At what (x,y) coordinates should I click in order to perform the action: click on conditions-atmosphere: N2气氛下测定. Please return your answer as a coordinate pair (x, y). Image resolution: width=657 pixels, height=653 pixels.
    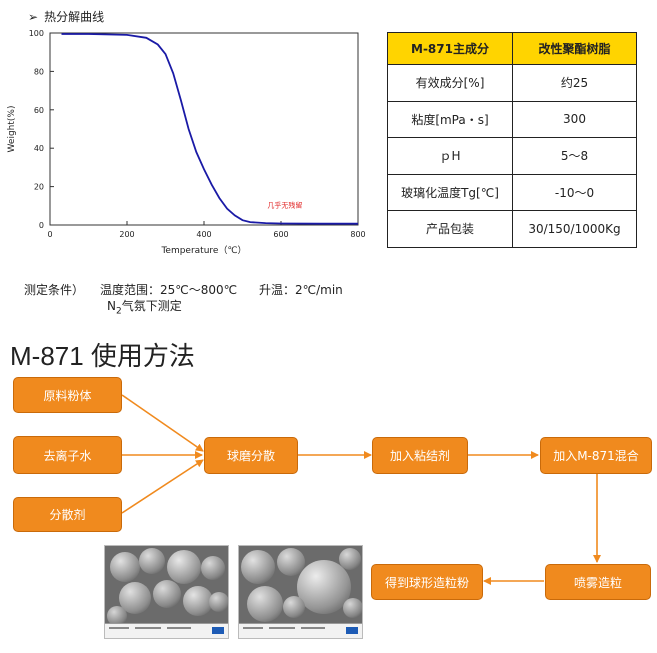
    Looking at the image, I should click on (144, 306).